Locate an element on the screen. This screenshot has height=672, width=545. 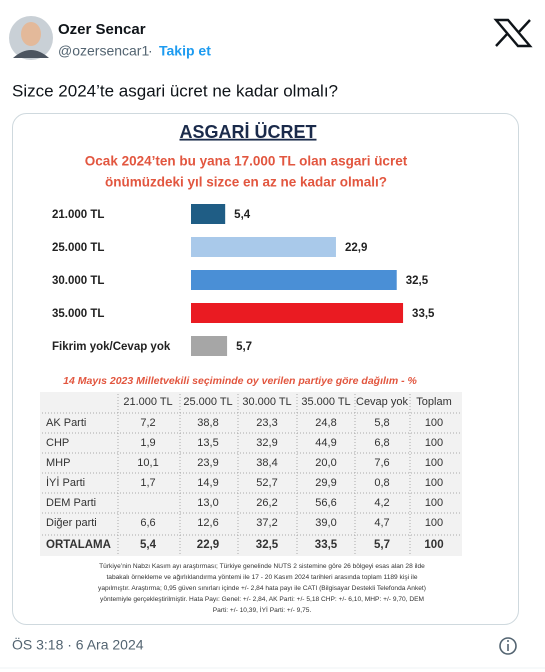
table-cell: 5,8 is located at coordinates (381, 423).